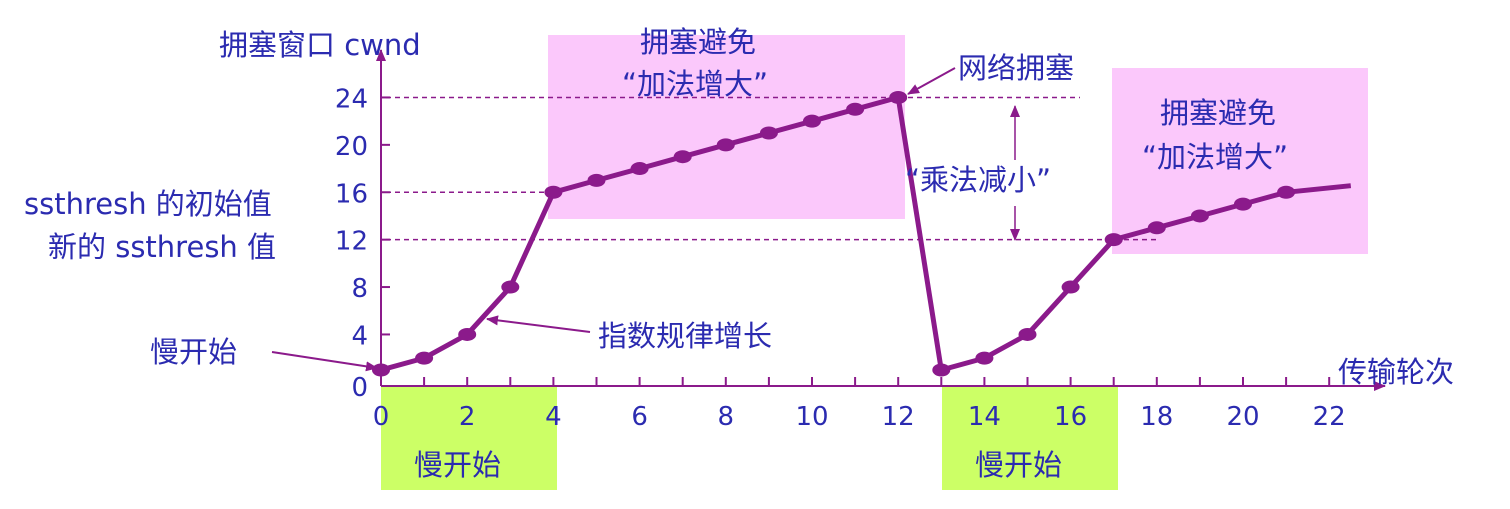  I want to click on slow-start-arrow, so click(324, 361).